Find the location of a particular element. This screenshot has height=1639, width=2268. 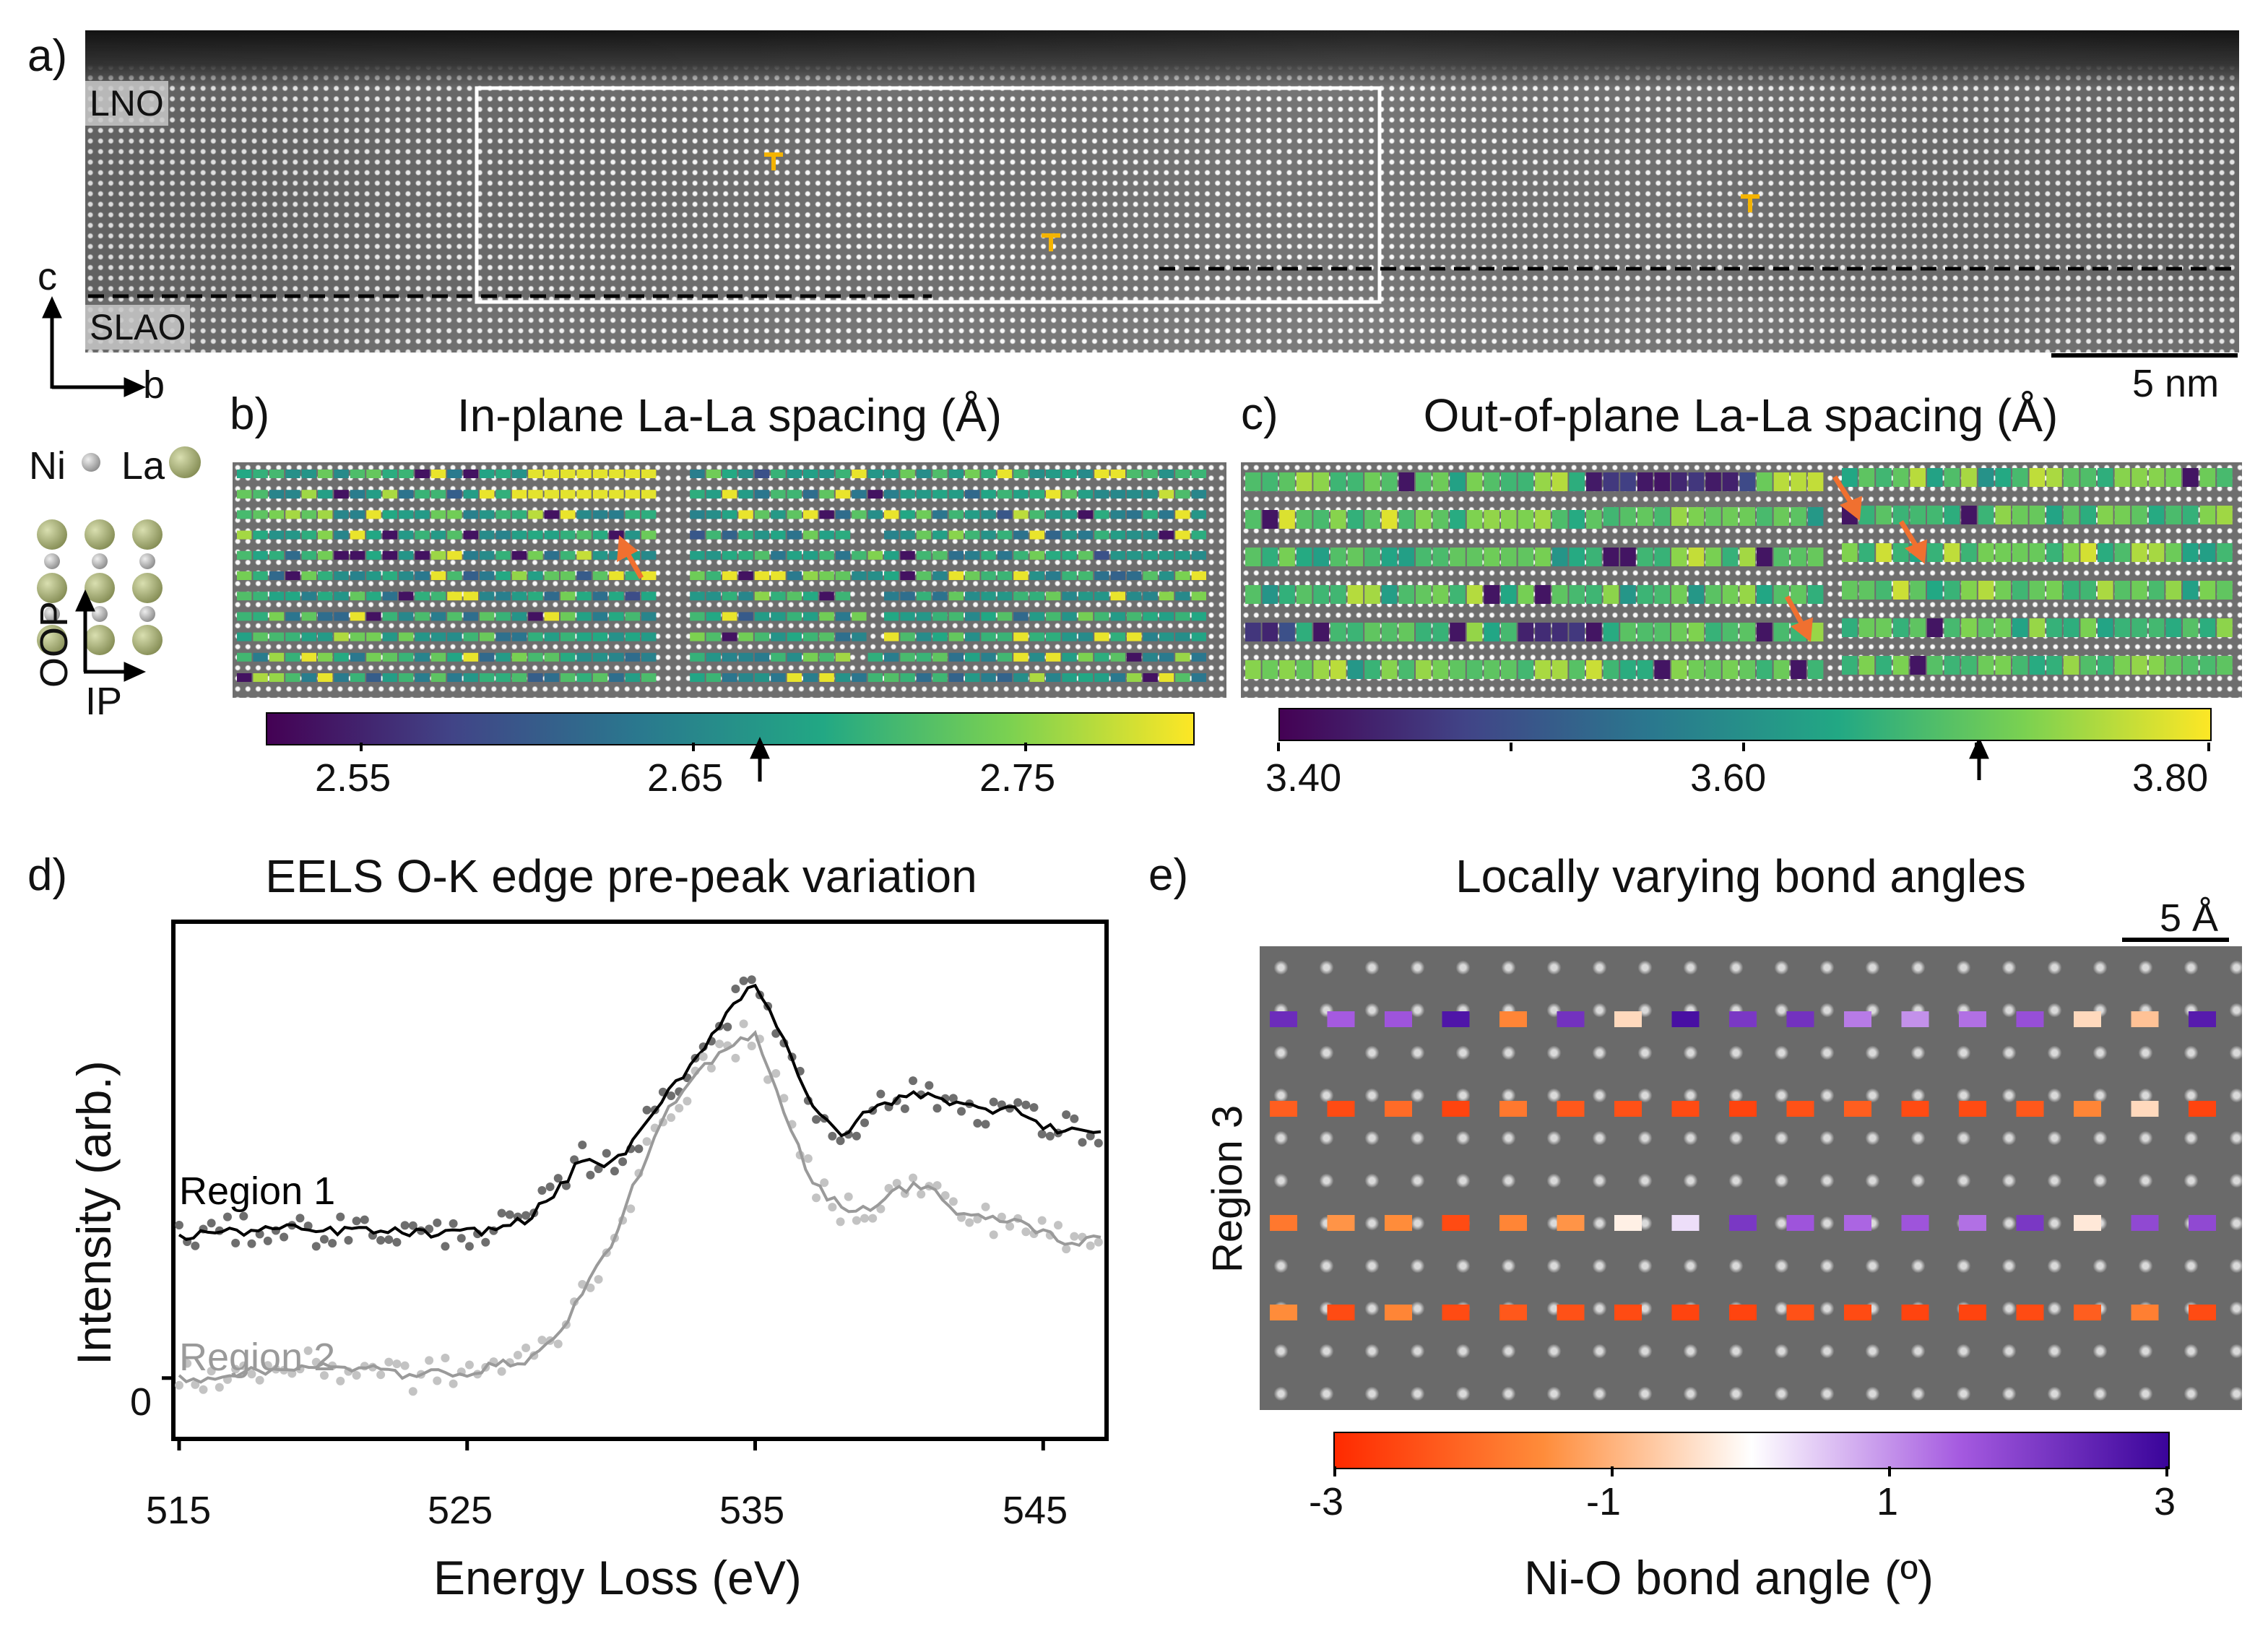

oop-ip-arrows is located at coordinates (111, 635).